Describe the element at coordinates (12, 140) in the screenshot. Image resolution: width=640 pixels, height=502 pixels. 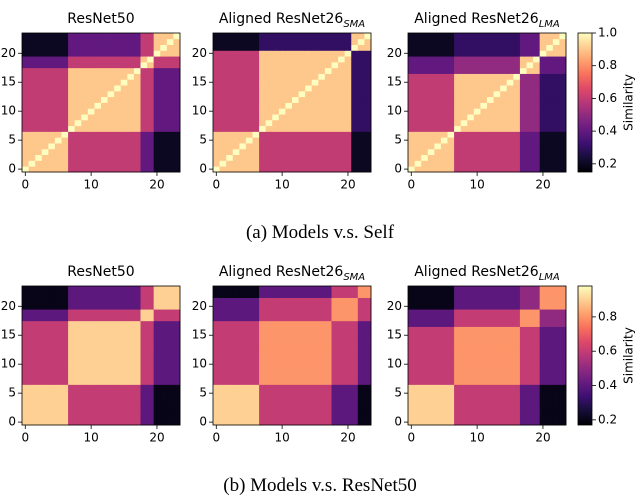
I see `y-tick-label: 5` at that location.